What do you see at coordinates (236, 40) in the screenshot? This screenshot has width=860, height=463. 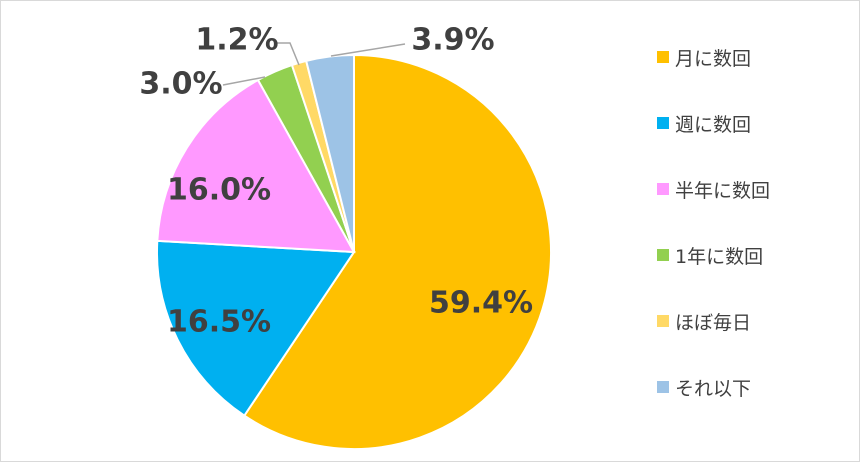 I see `data-label: 1.2%` at bounding box center [236, 40].